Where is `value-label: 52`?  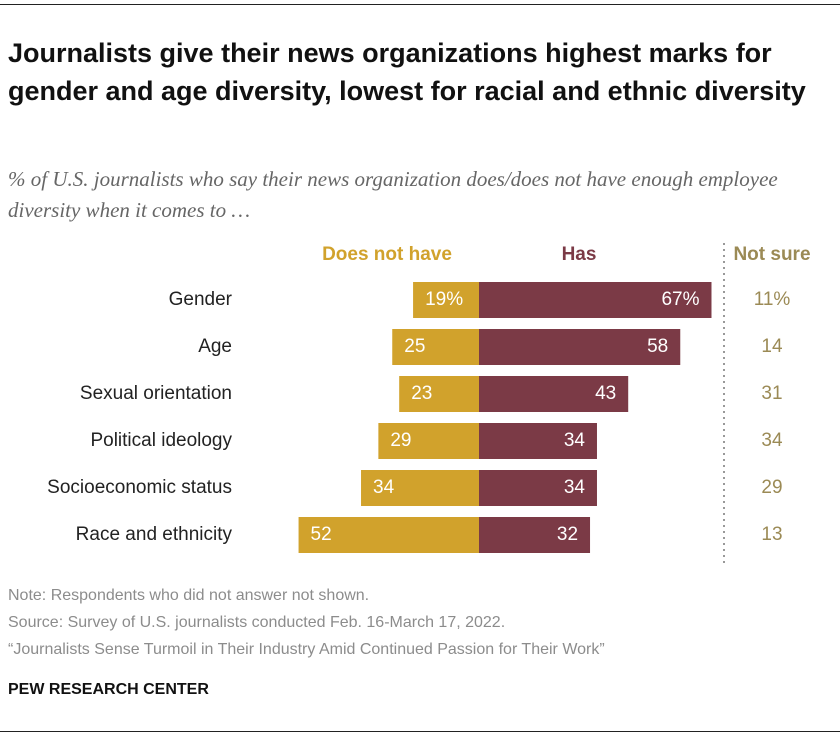
value-label: 52 is located at coordinates (321, 534).